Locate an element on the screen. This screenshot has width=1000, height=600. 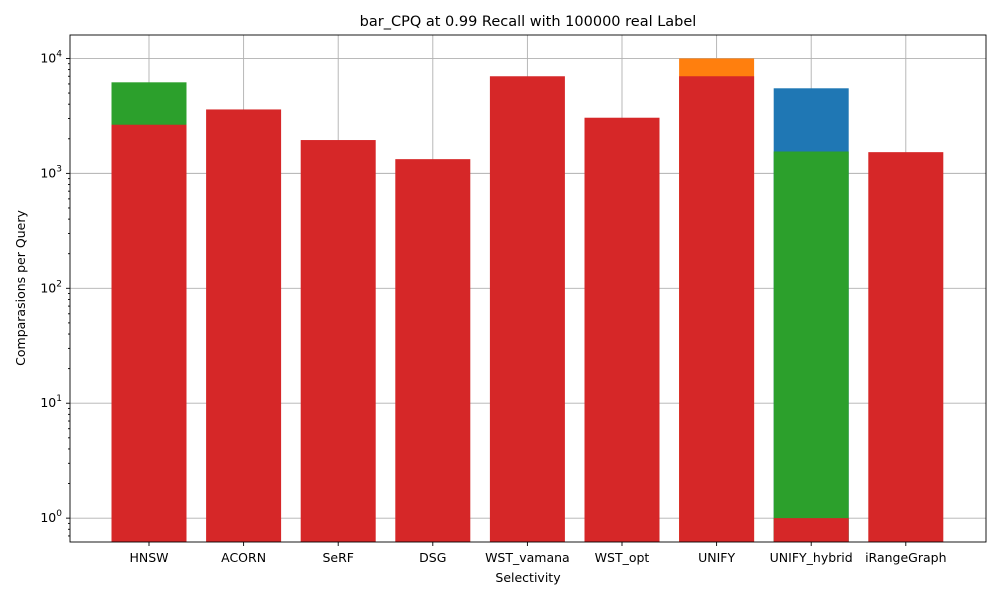
x-tick-label: ACORN is located at coordinates (243, 557).